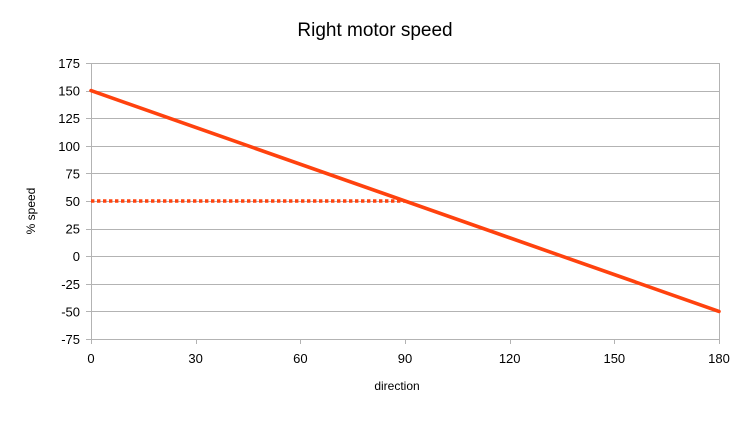 Image resolution: width=751 pixels, height=423 pixels. What do you see at coordinates (31, 211) in the screenshot?
I see `y-axis-title: % speed` at bounding box center [31, 211].